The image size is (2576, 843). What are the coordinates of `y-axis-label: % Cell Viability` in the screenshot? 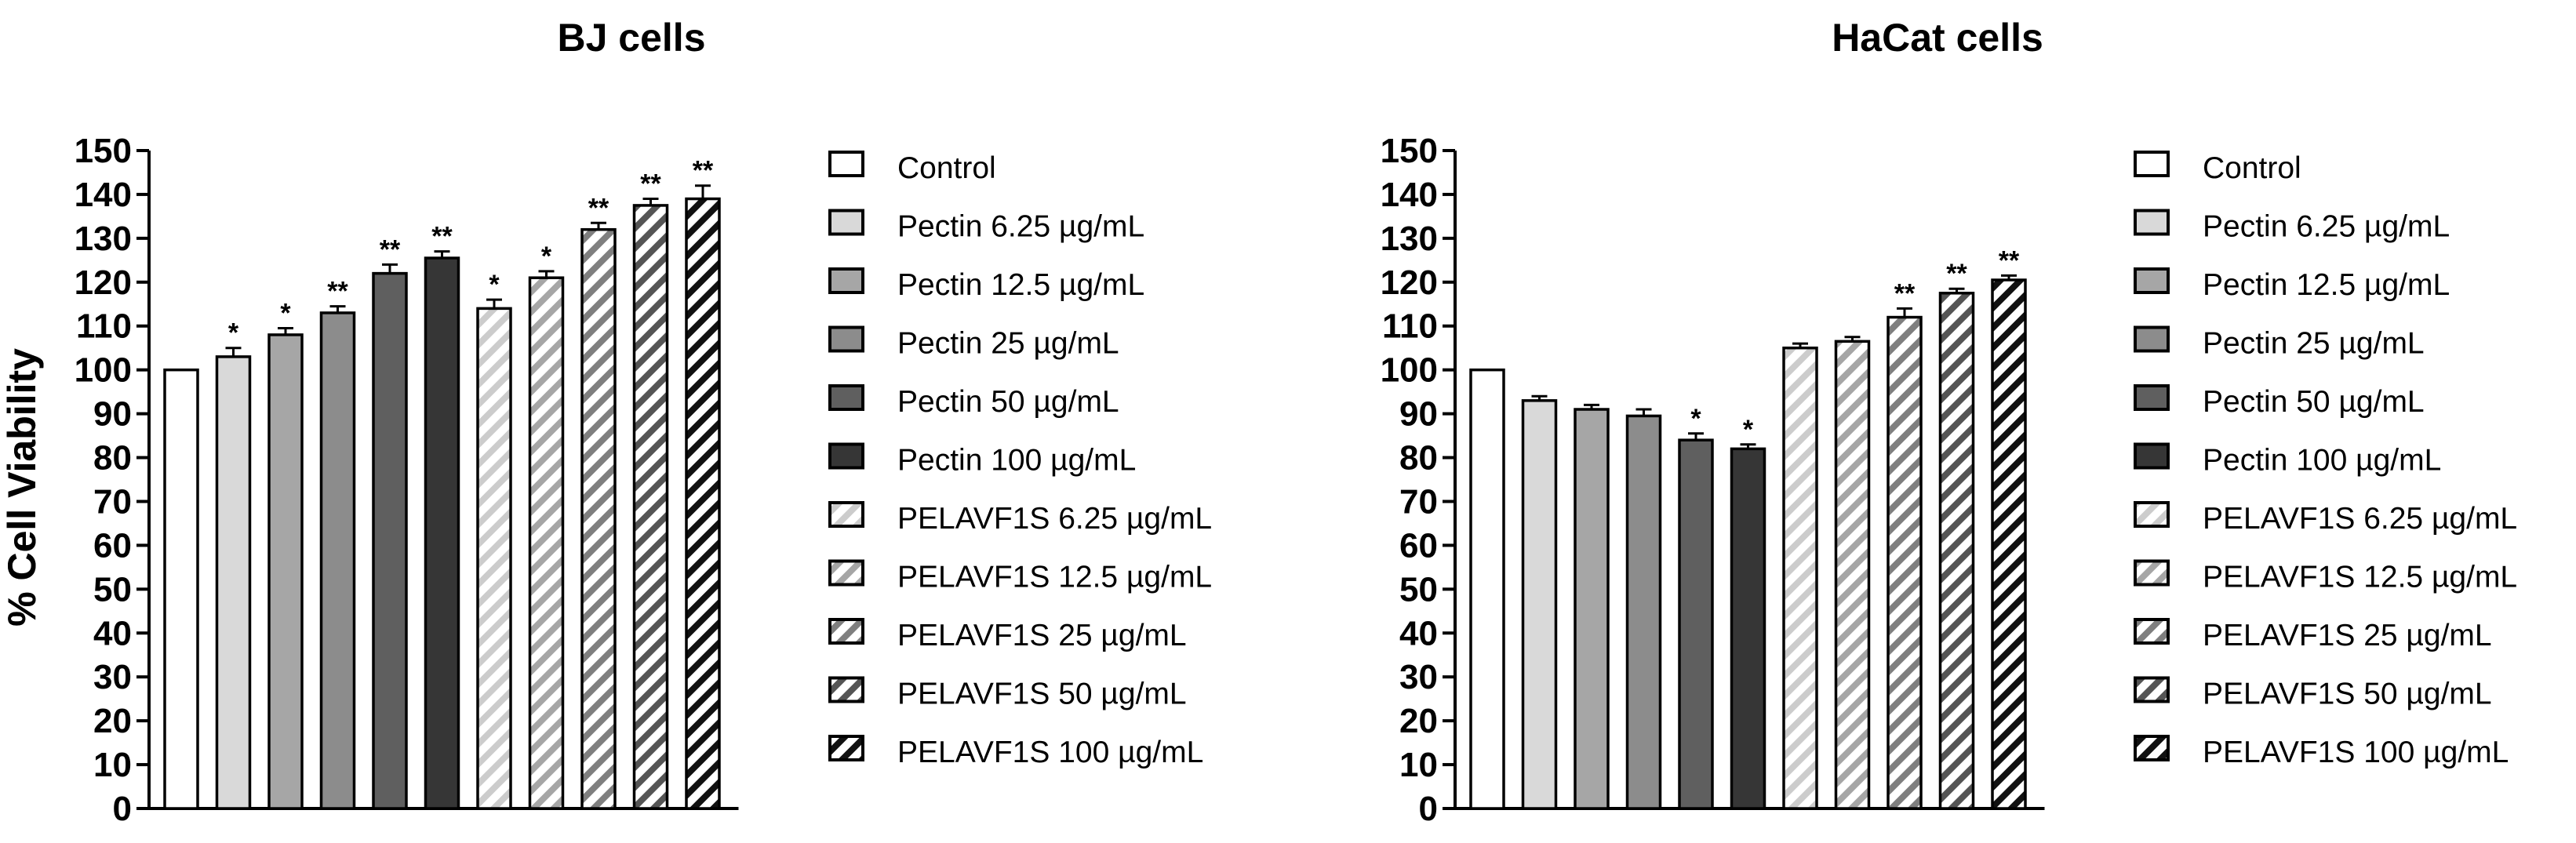 It's located at (22, 487).